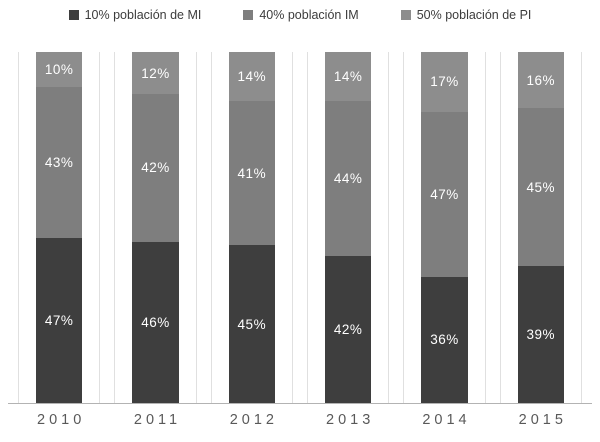  I want to click on bar-value-label: 36%, so click(444, 340).